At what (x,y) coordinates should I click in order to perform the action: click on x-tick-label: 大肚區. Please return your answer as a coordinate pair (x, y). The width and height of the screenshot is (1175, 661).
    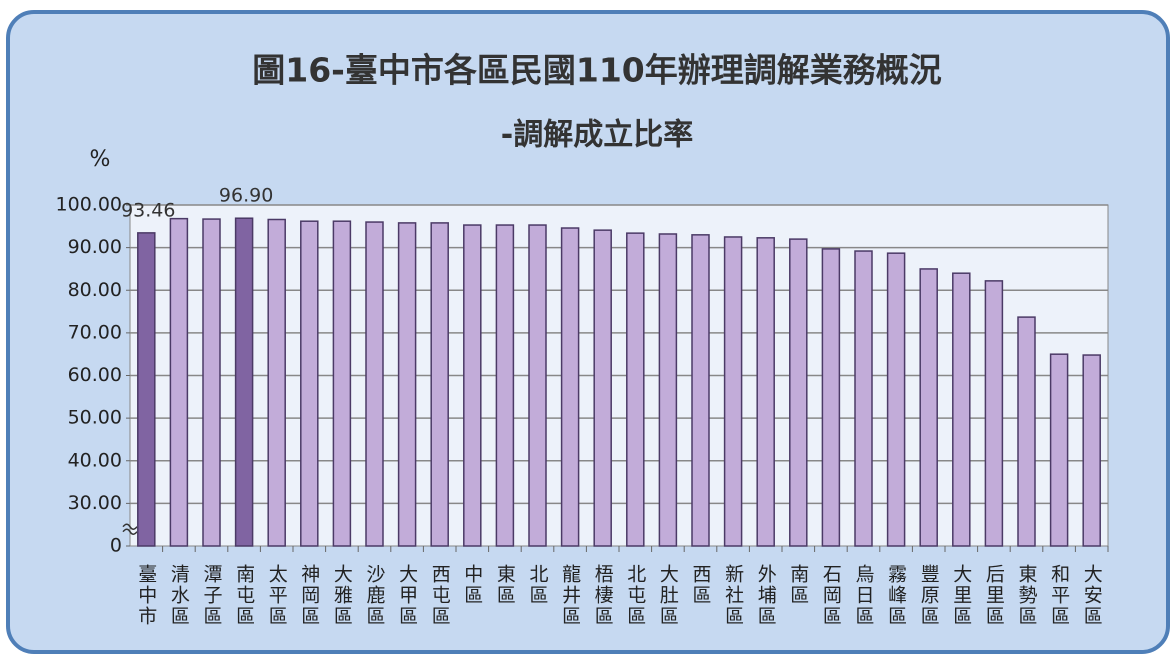
    Looking at the image, I should click on (668, 595).